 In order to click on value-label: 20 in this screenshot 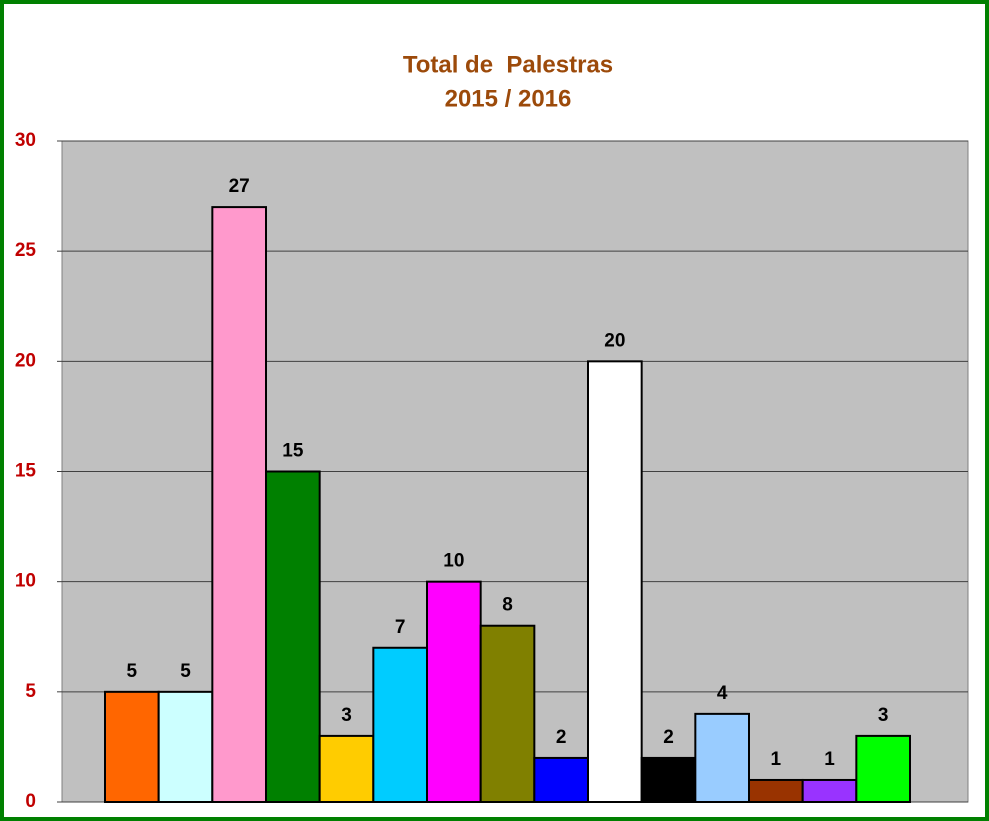, I will do `click(614, 340)`.